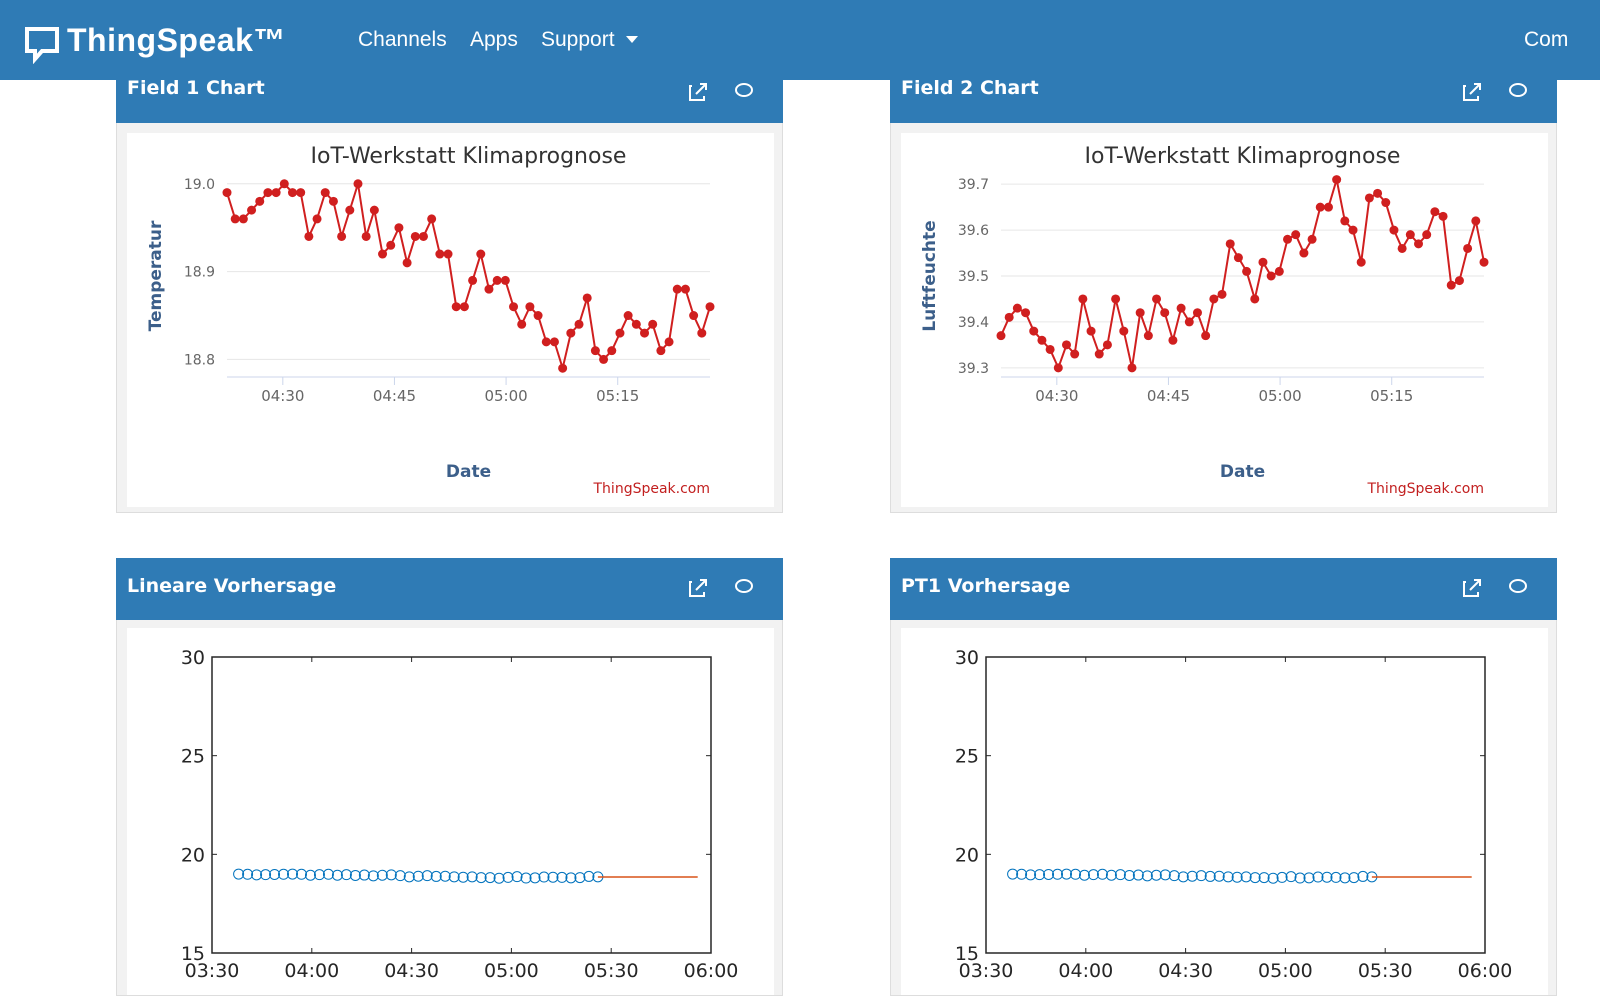  Describe the element at coordinates (193, 658) in the screenshot. I see `y-tick-label: 30` at that location.